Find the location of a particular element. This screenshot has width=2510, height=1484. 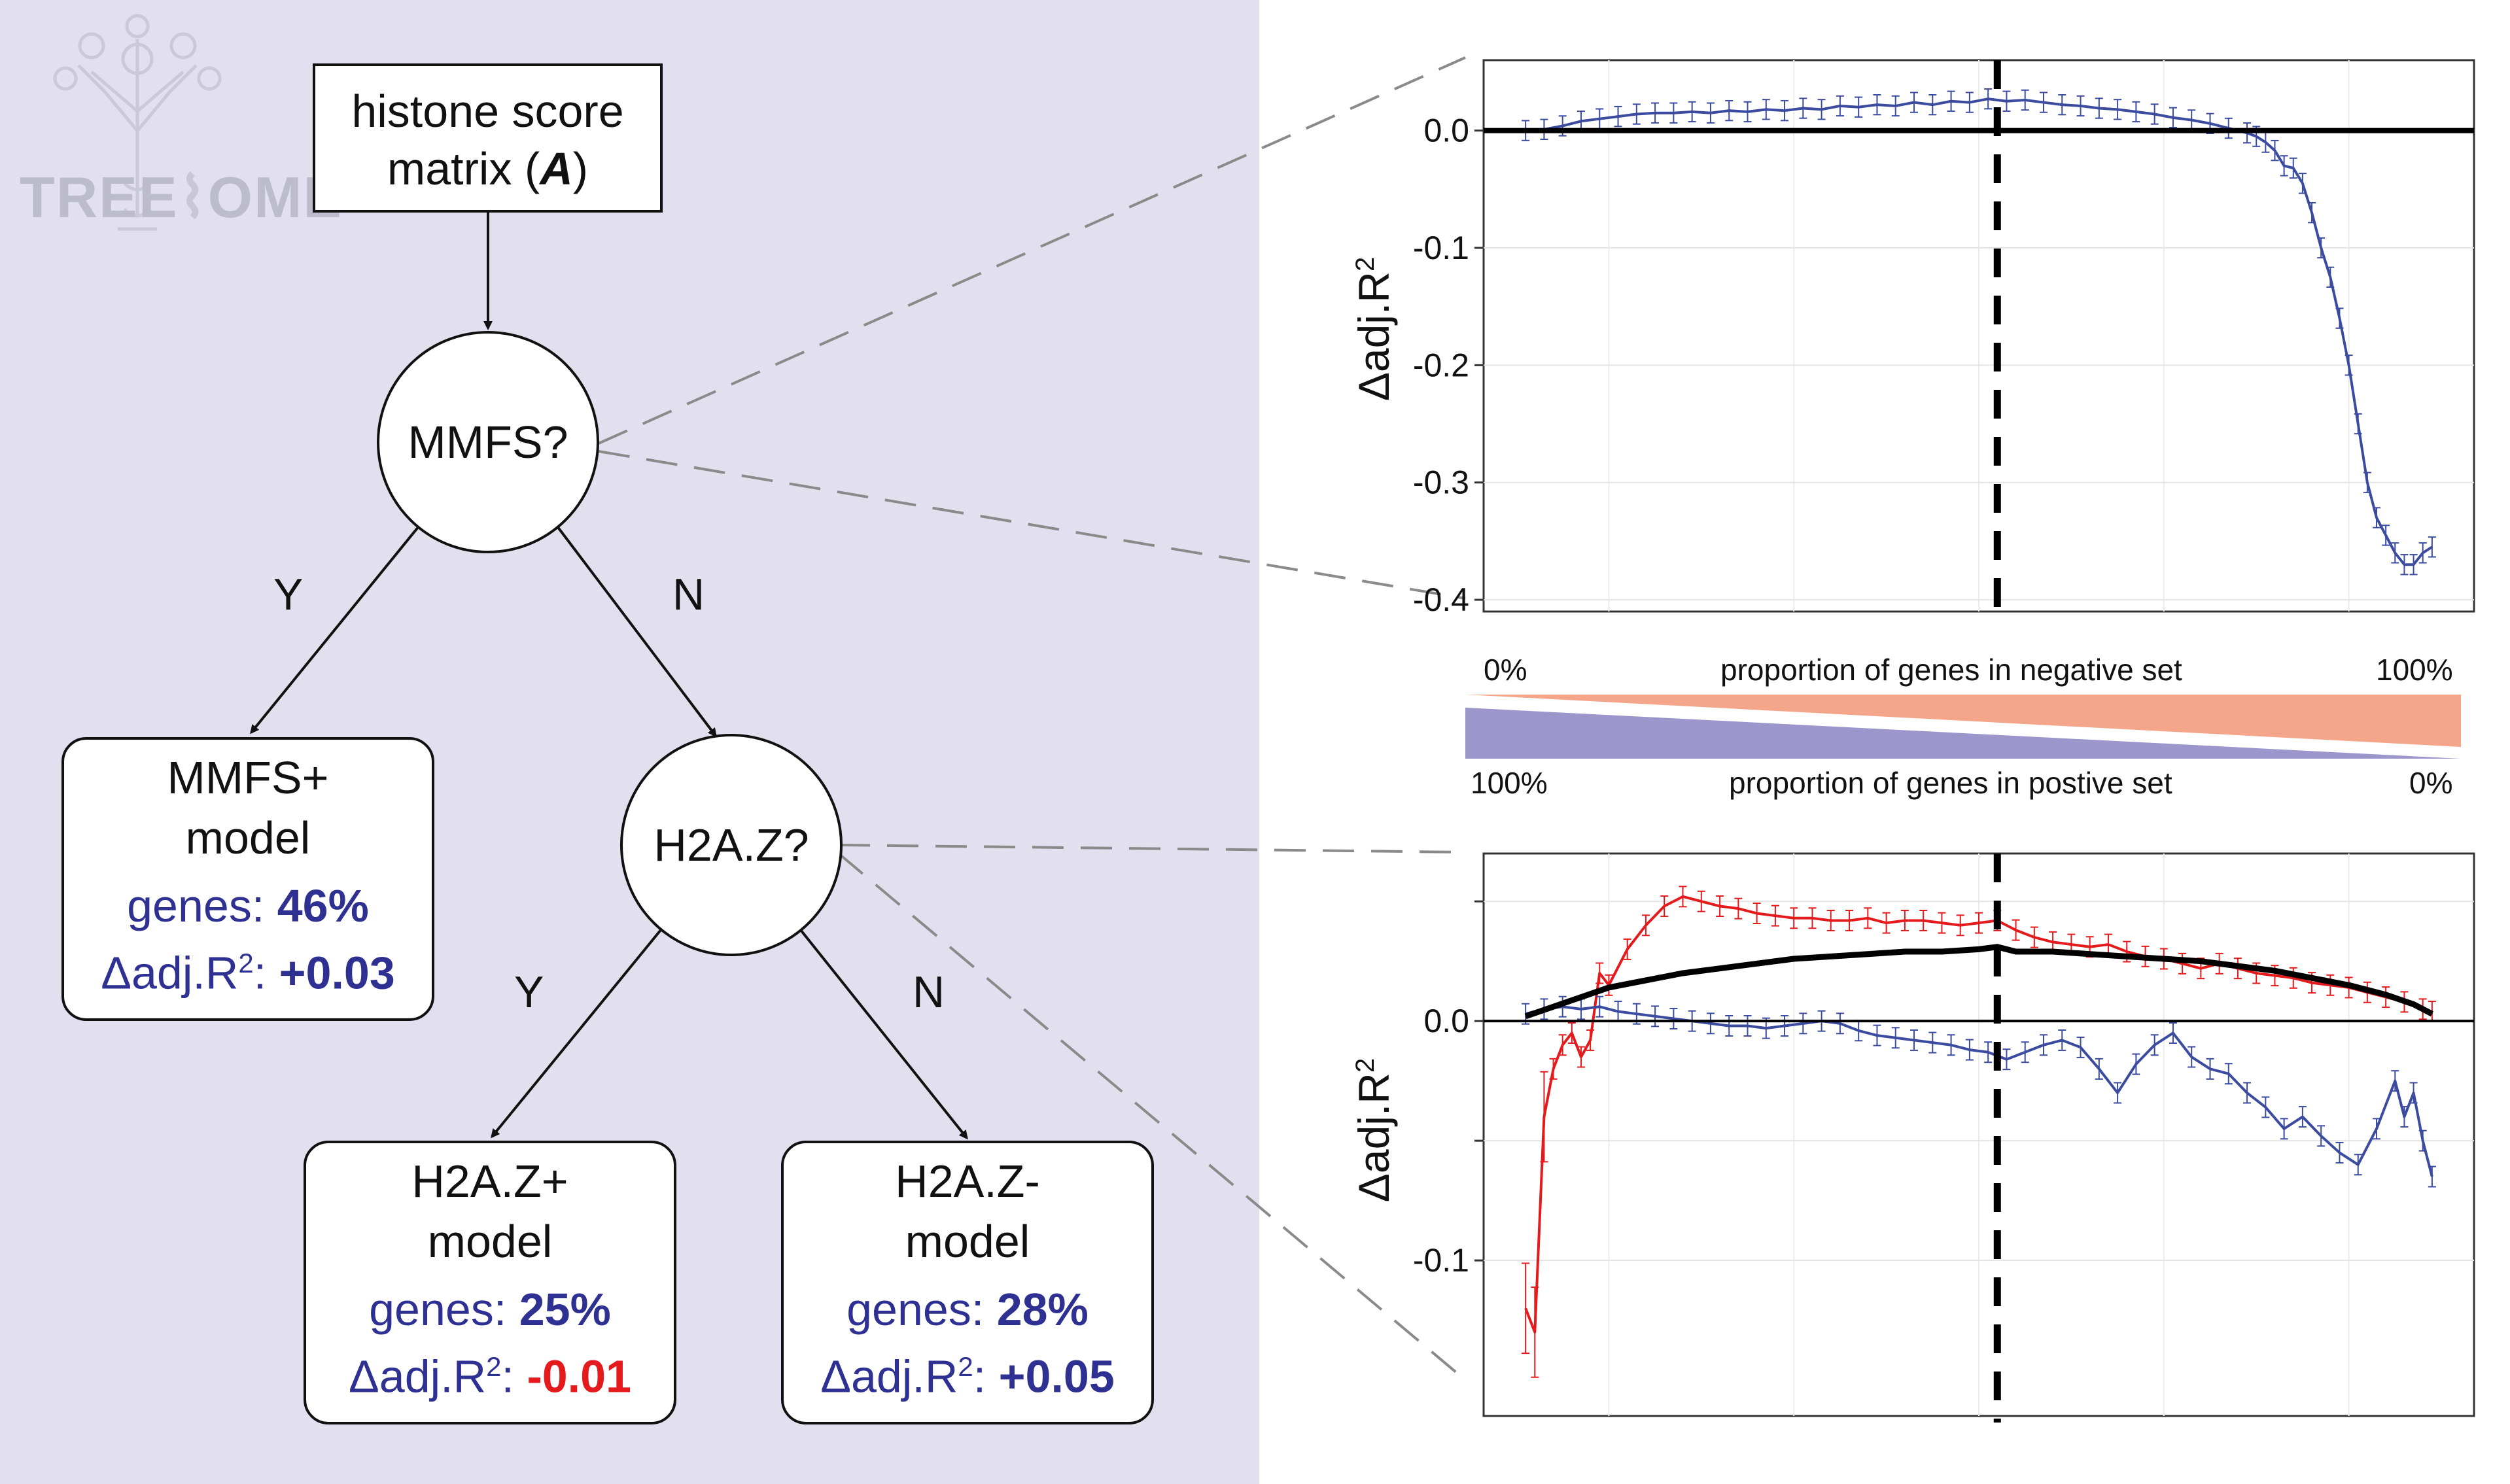

negative-set-wedge is located at coordinates (1963, 721).